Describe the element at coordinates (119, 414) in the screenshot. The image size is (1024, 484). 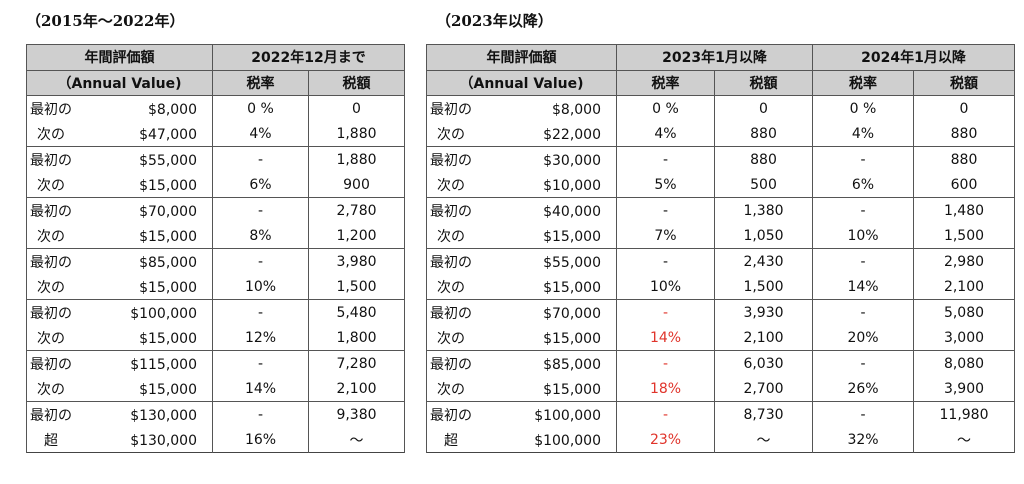
I see `annual-value-cell: 最初の $130,000` at that location.